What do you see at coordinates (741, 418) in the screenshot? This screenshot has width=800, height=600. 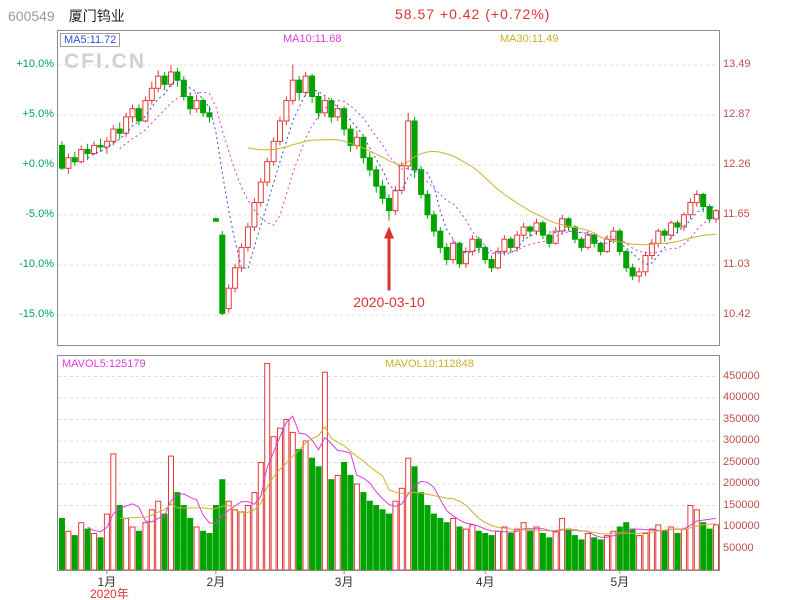 I see `volume-axis-label: 350000` at bounding box center [741, 418].